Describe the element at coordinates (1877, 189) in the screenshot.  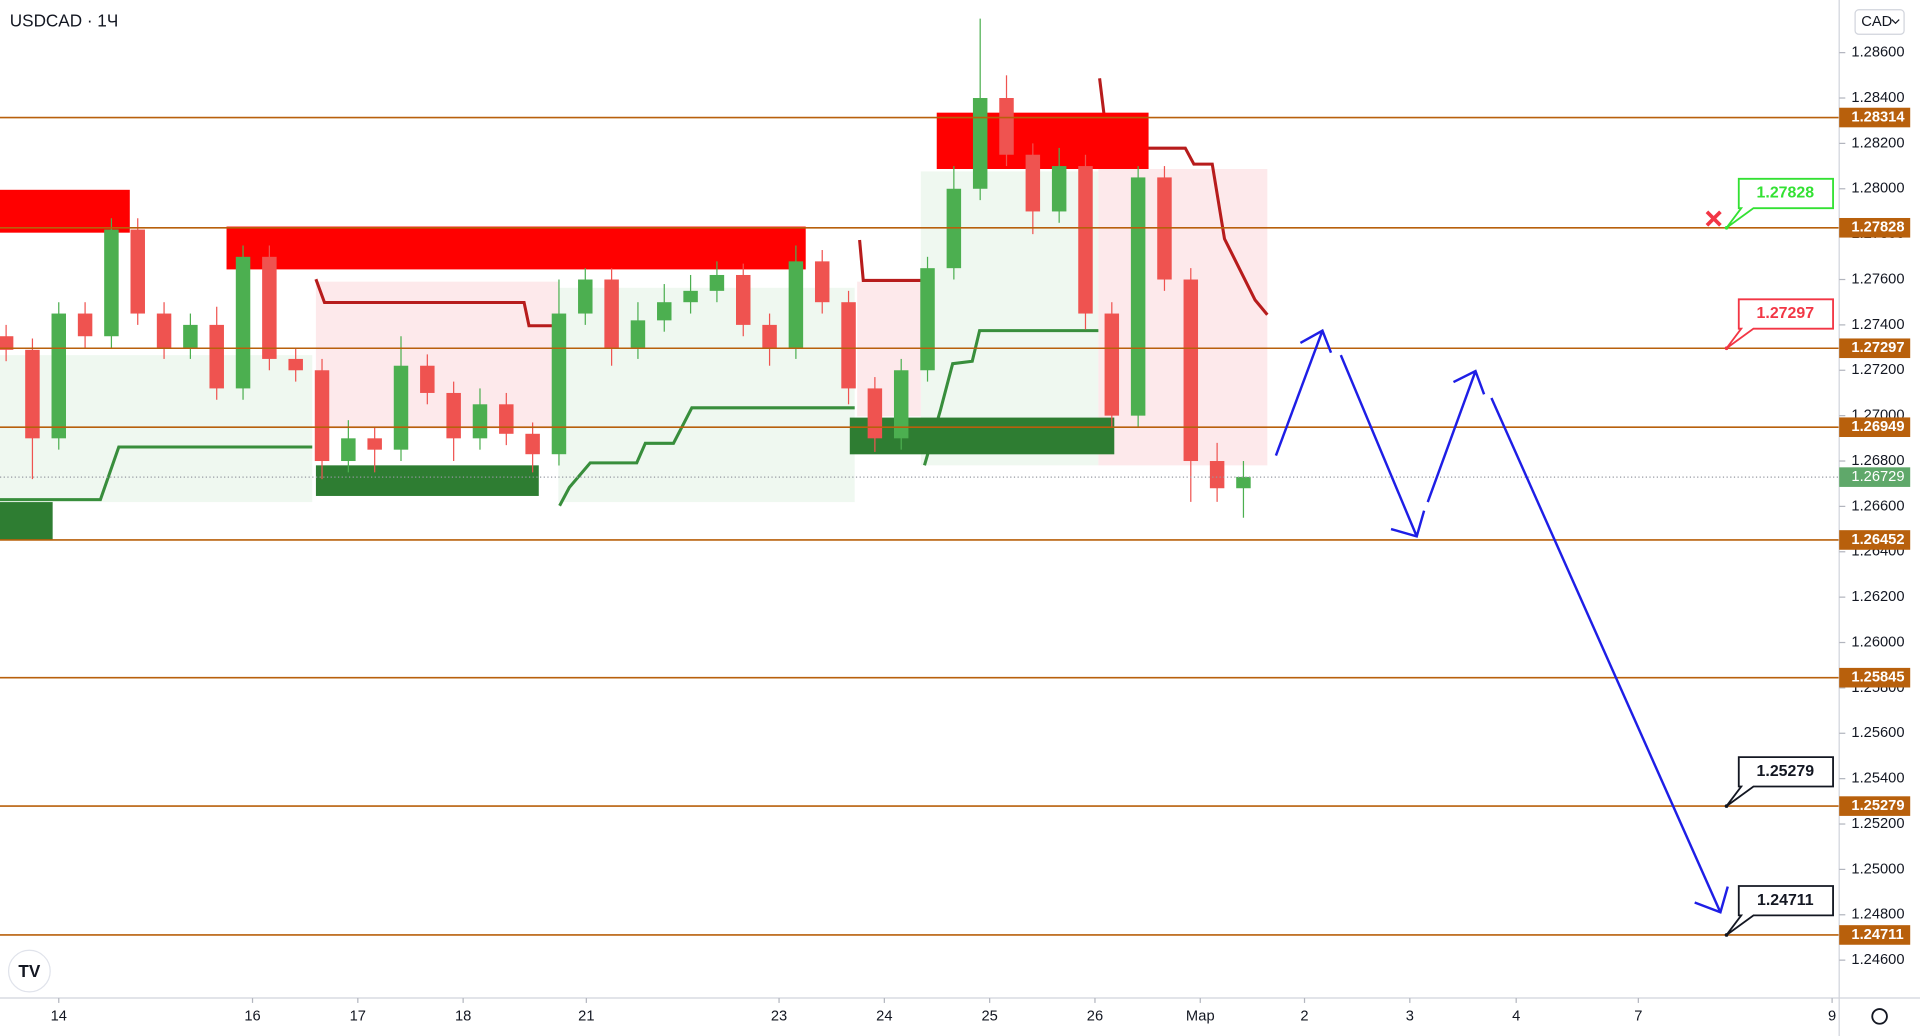
I see `y-tick-label: 1.28000` at that location.